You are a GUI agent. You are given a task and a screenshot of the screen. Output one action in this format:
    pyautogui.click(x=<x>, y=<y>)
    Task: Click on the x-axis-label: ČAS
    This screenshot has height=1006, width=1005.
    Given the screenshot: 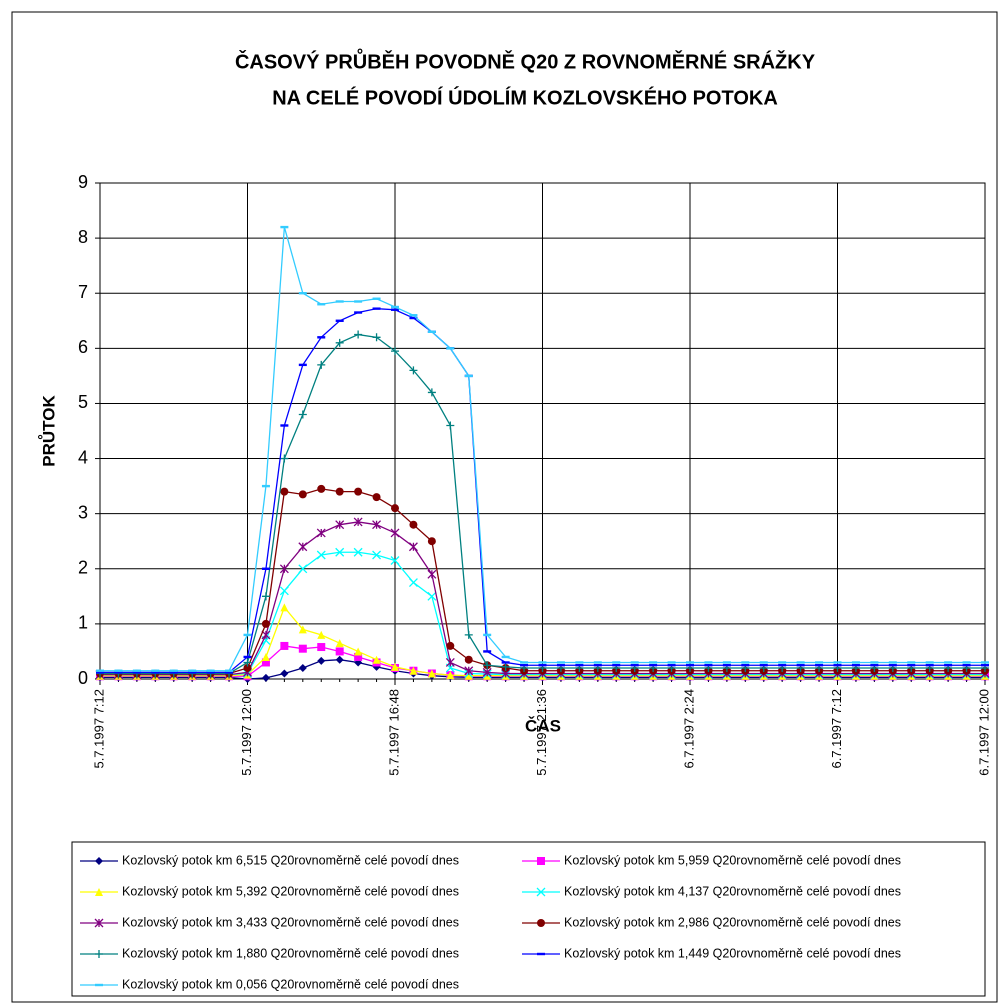 What is the action you would take?
    pyautogui.click(x=543, y=725)
    